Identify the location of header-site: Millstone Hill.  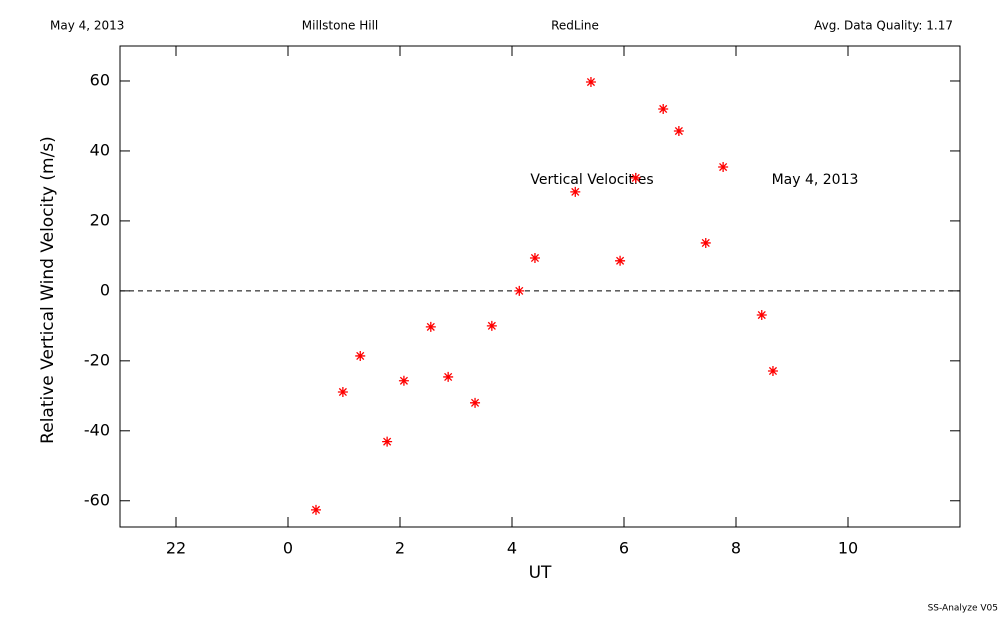
(340, 26).